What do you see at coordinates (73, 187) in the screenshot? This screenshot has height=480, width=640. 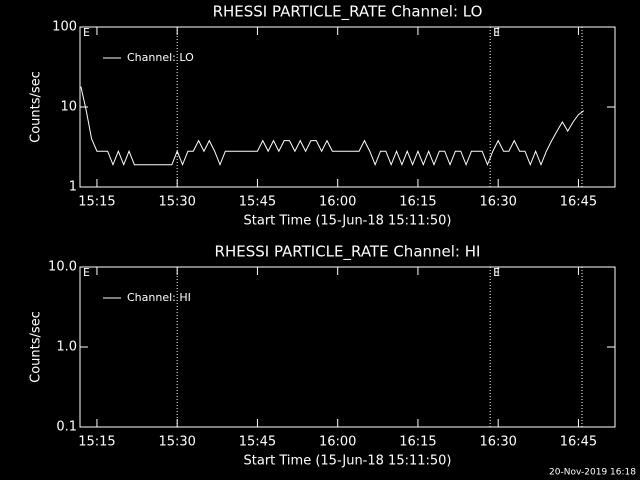 I see `y-tick-label: 1` at bounding box center [73, 187].